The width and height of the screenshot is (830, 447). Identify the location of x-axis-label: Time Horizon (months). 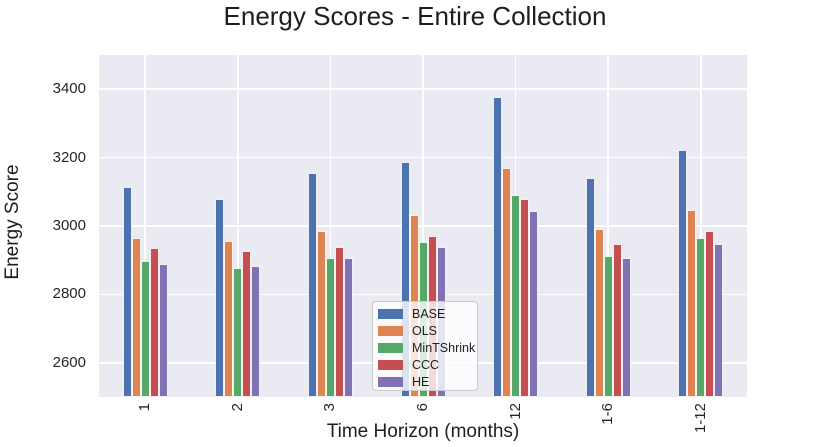
(423, 431).